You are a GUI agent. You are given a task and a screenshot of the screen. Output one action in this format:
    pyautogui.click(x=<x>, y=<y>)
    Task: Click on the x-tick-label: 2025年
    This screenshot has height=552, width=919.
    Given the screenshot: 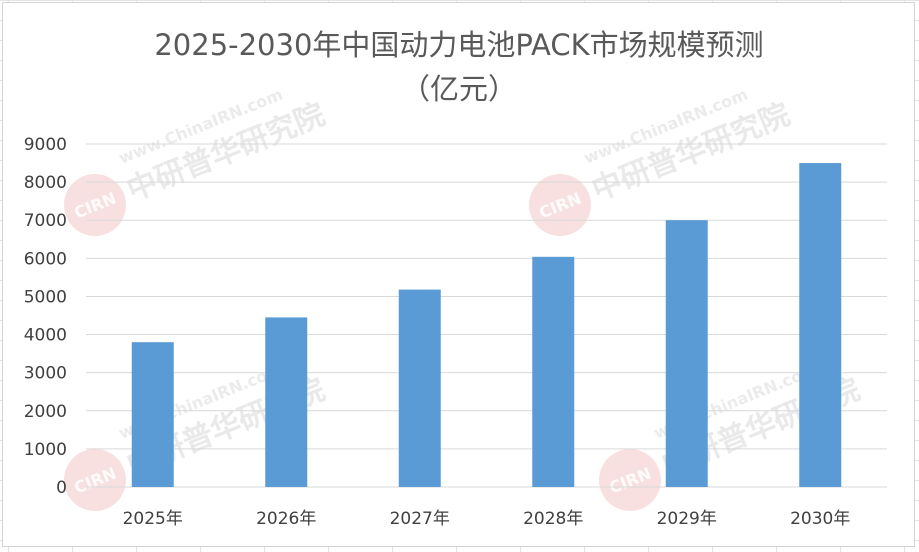 What is the action you would take?
    pyautogui.click(x=153, y=519)
    